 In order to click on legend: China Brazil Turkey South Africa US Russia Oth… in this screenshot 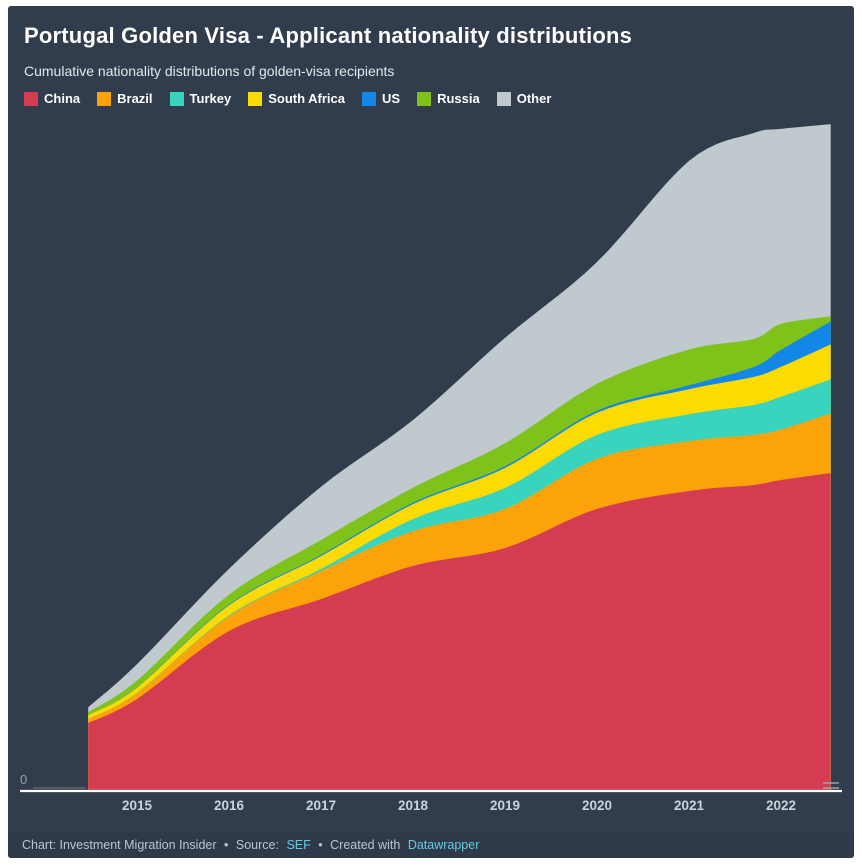, I will do `click(287, 98)`.